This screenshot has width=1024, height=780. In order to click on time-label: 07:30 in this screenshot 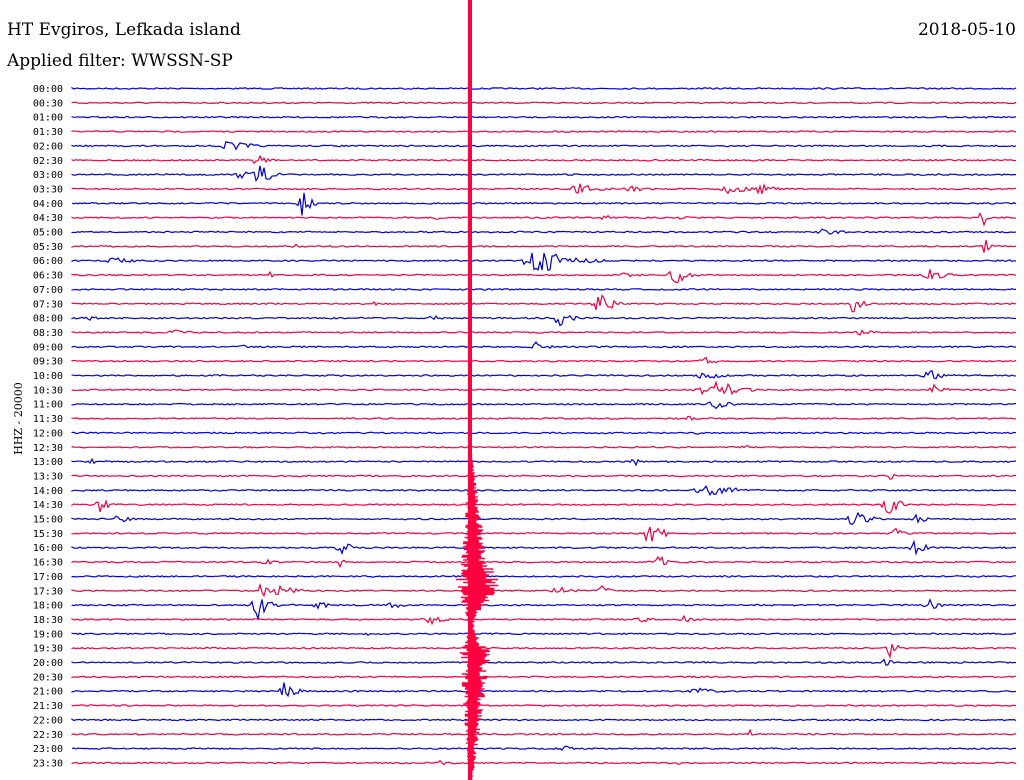, I will do `click(48, 304)`.